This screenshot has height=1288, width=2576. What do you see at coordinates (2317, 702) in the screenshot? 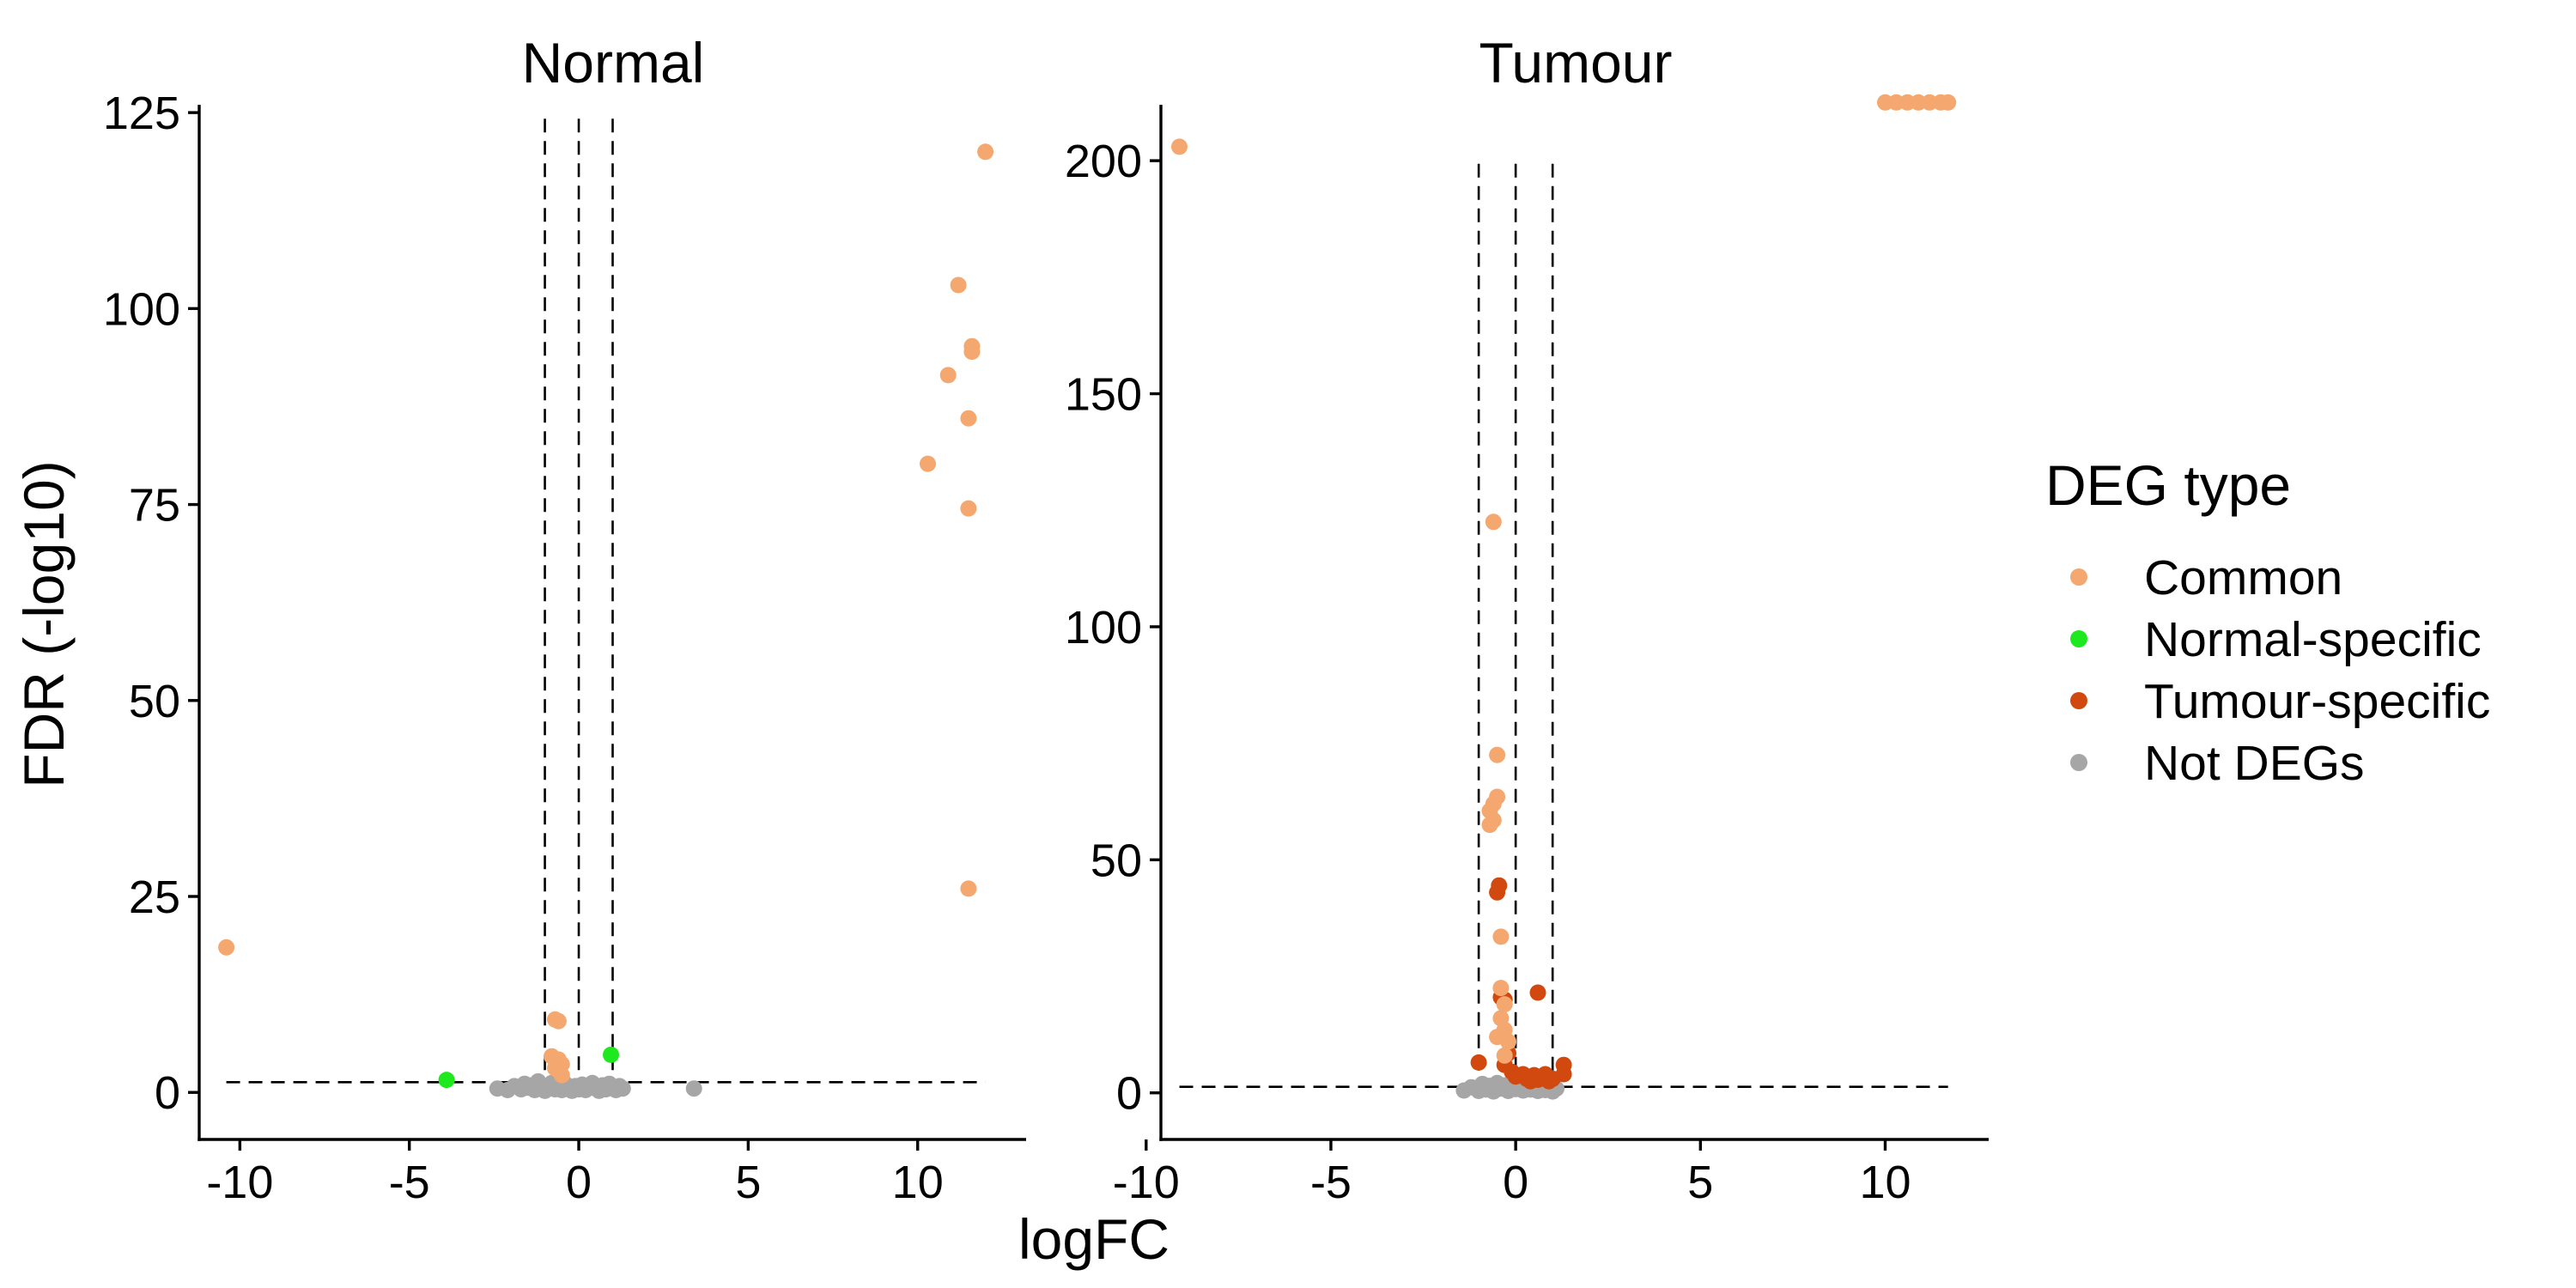
I see `legend-label-tumour-specific: Tumour-specific` at bounding box center [2317, 702].